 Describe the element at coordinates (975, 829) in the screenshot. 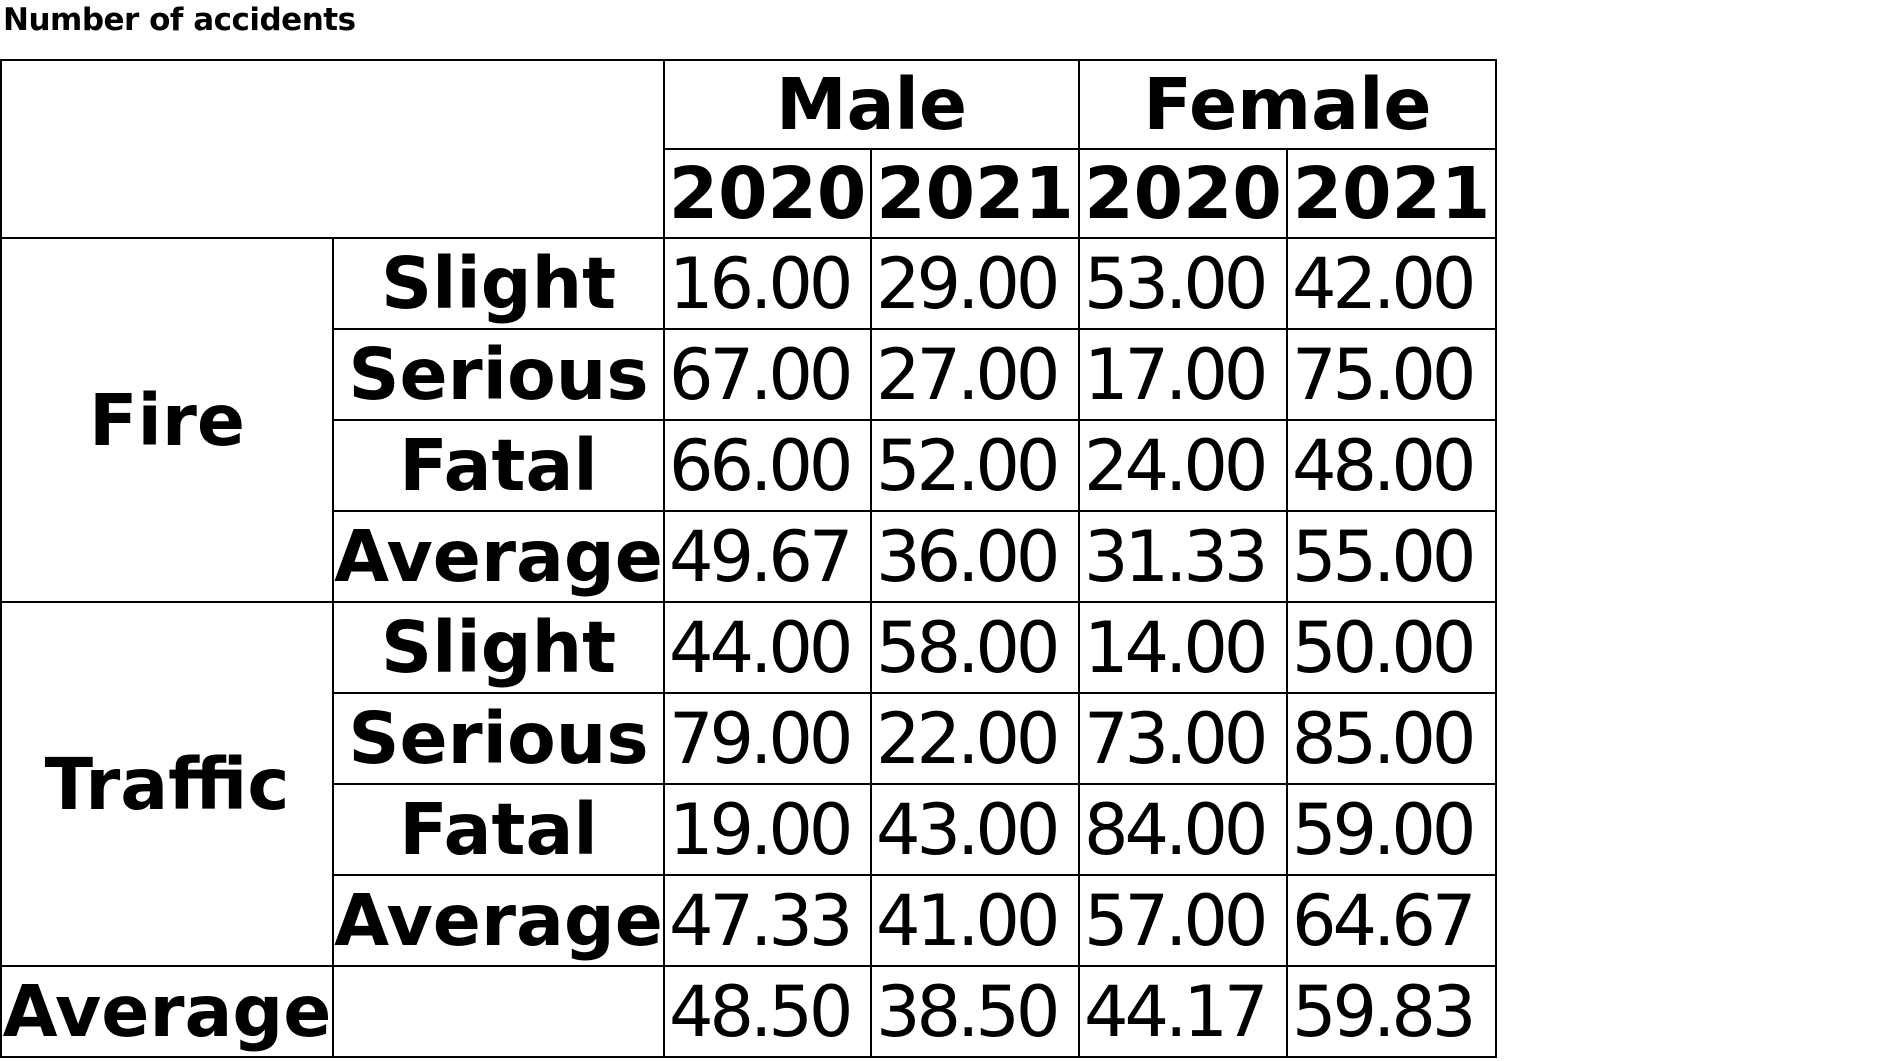

I see `data-cell: 43.00` at that location.